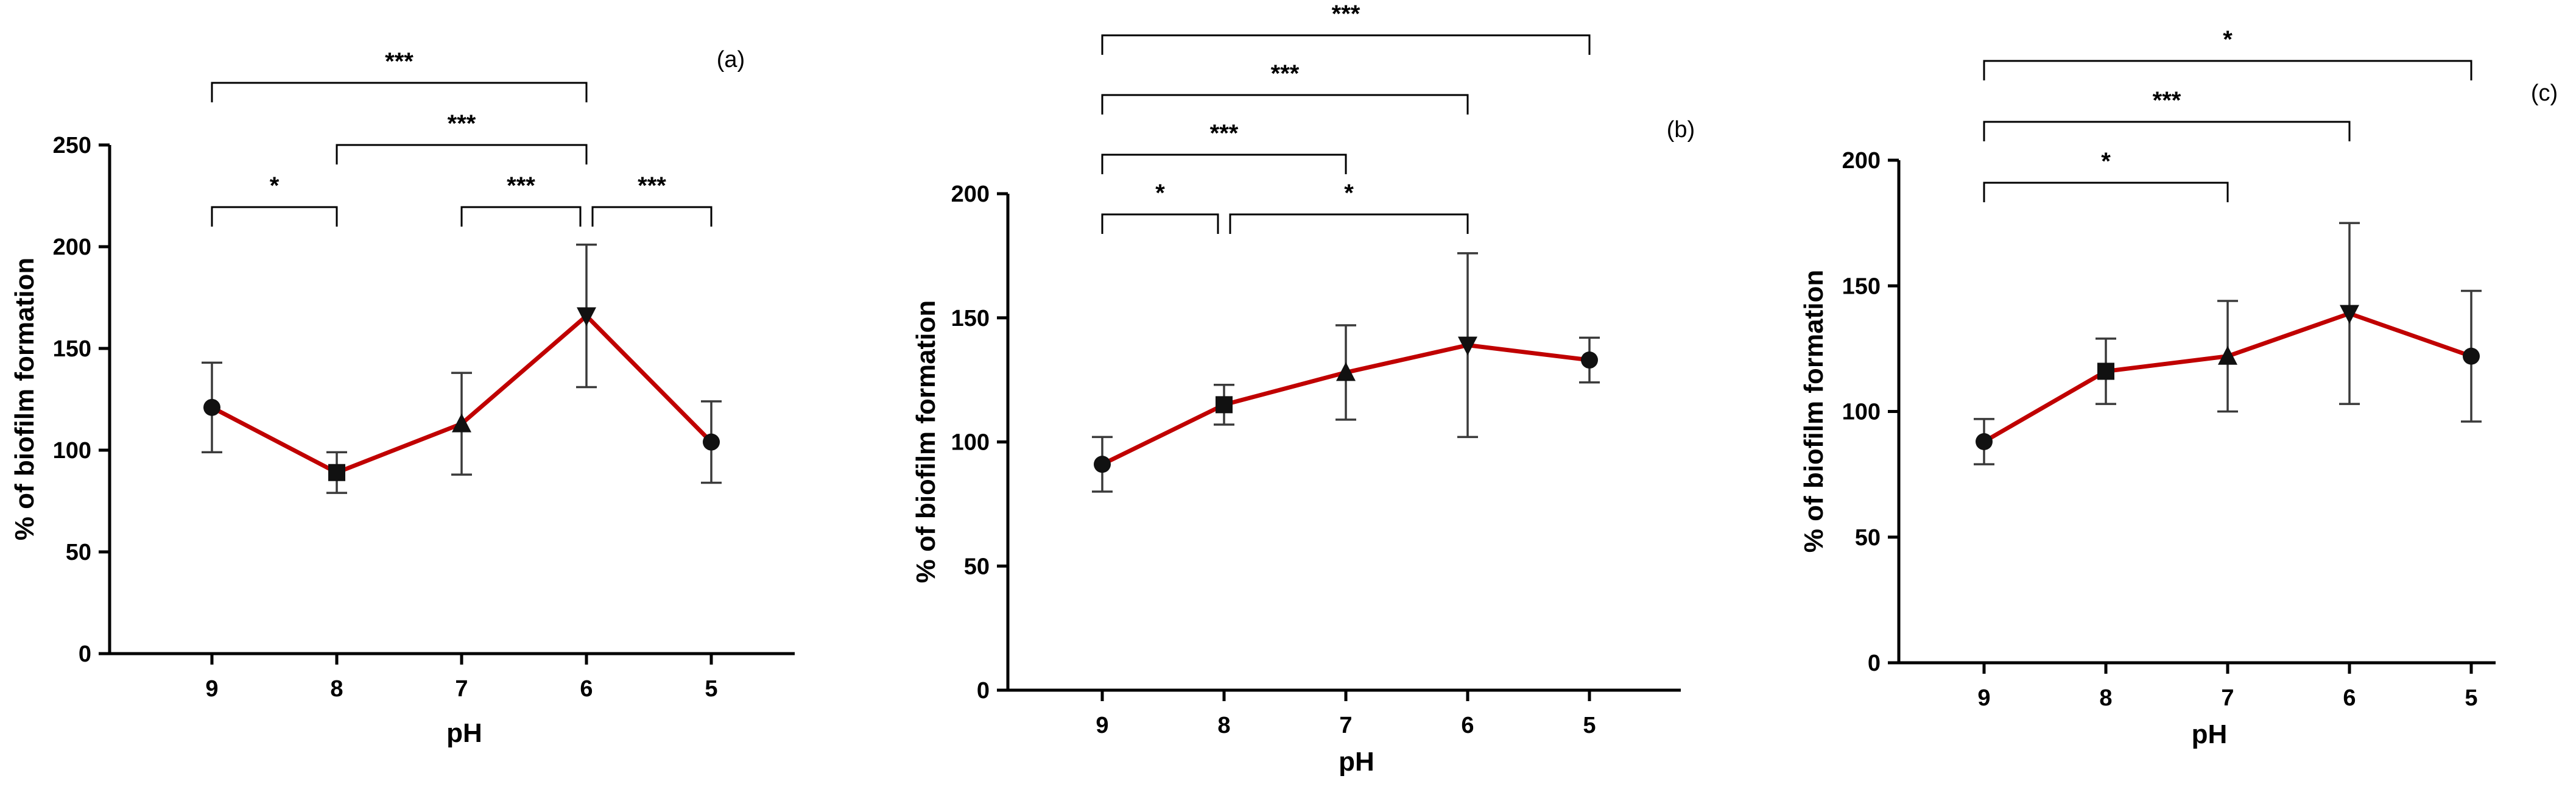 Image resolution: width=2576 pixels, height=798 pixels. What do you see at coordinates (72, 145) in the screenshot?
I see `y-tick-label: 250` at bounding box center [72, 145].